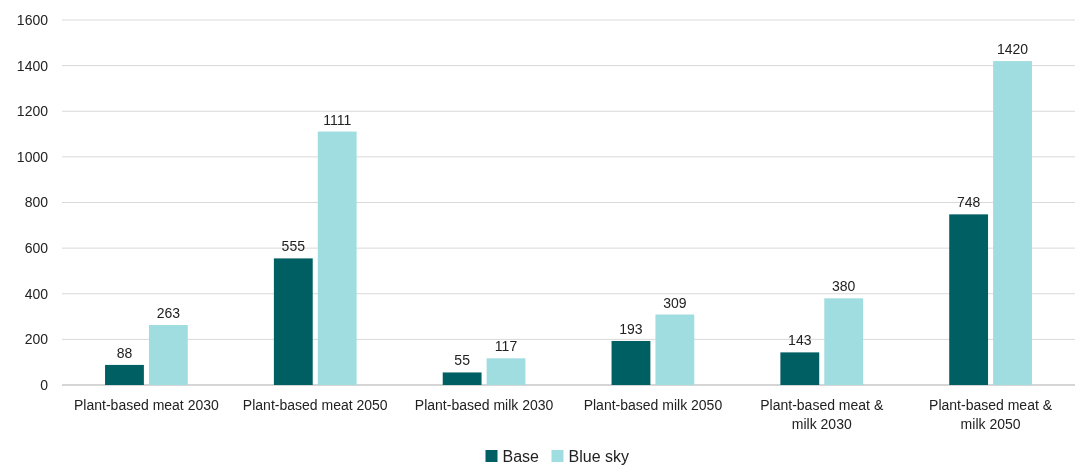  What do you see at coordinates (44, 384) in the screenshot?
I see `y-tick-label: 0` at bounding box center [44, 384].